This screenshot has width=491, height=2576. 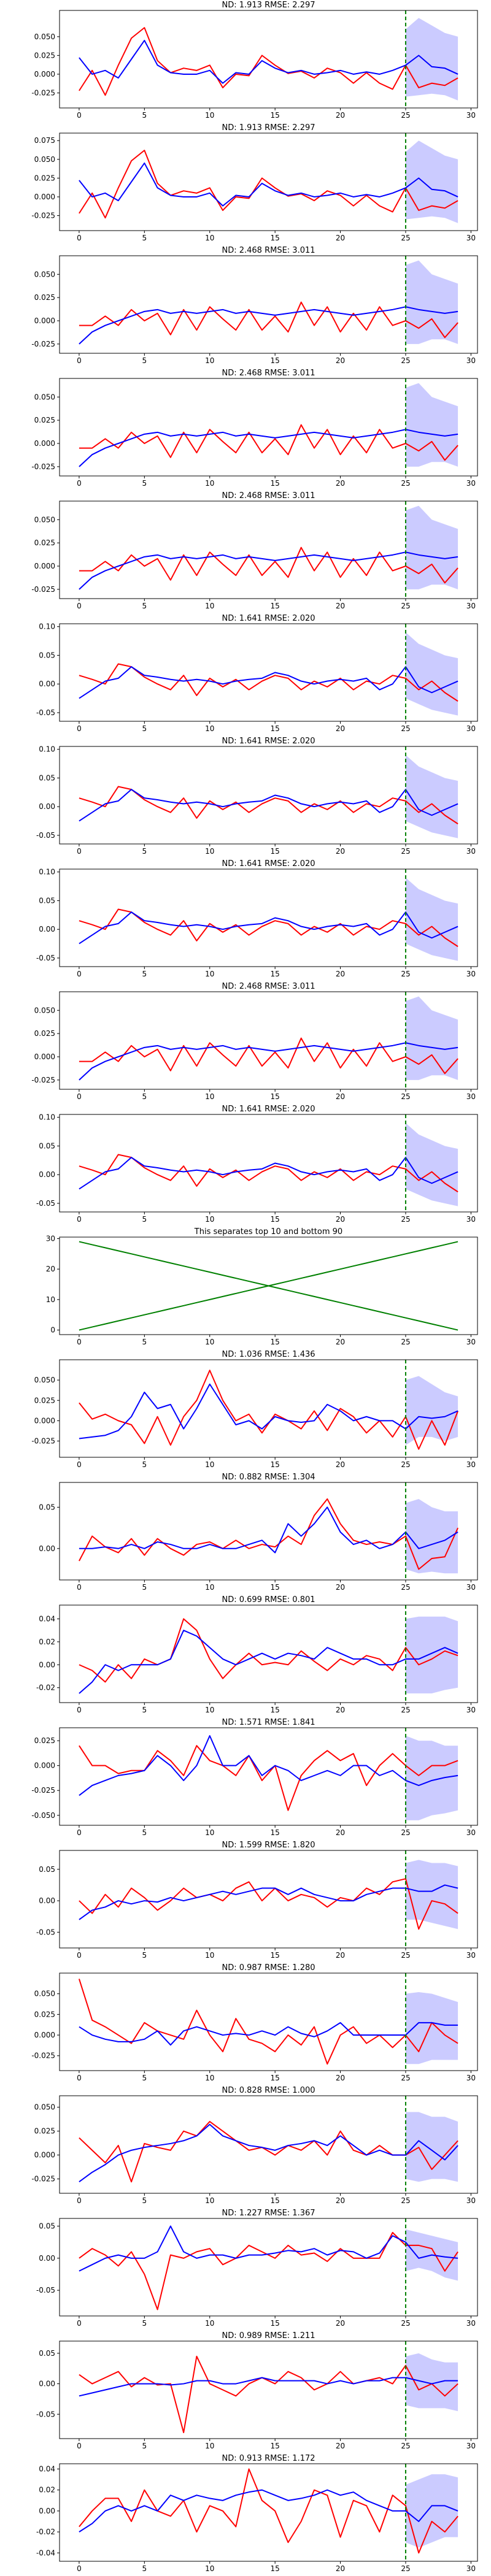 What do you see at coordinates (45, 140) in the screenshot?
I see `y-tick-label: 0.075` at bounding box center [45, 140].